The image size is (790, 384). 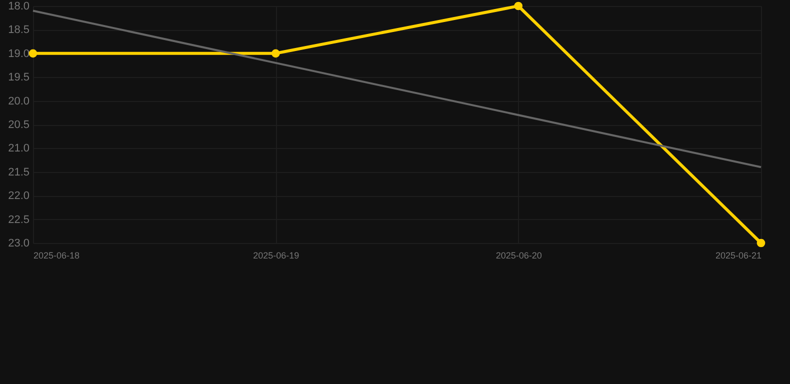 I want to click on y-tick-label: 22.5, so click(x=19, y=220).